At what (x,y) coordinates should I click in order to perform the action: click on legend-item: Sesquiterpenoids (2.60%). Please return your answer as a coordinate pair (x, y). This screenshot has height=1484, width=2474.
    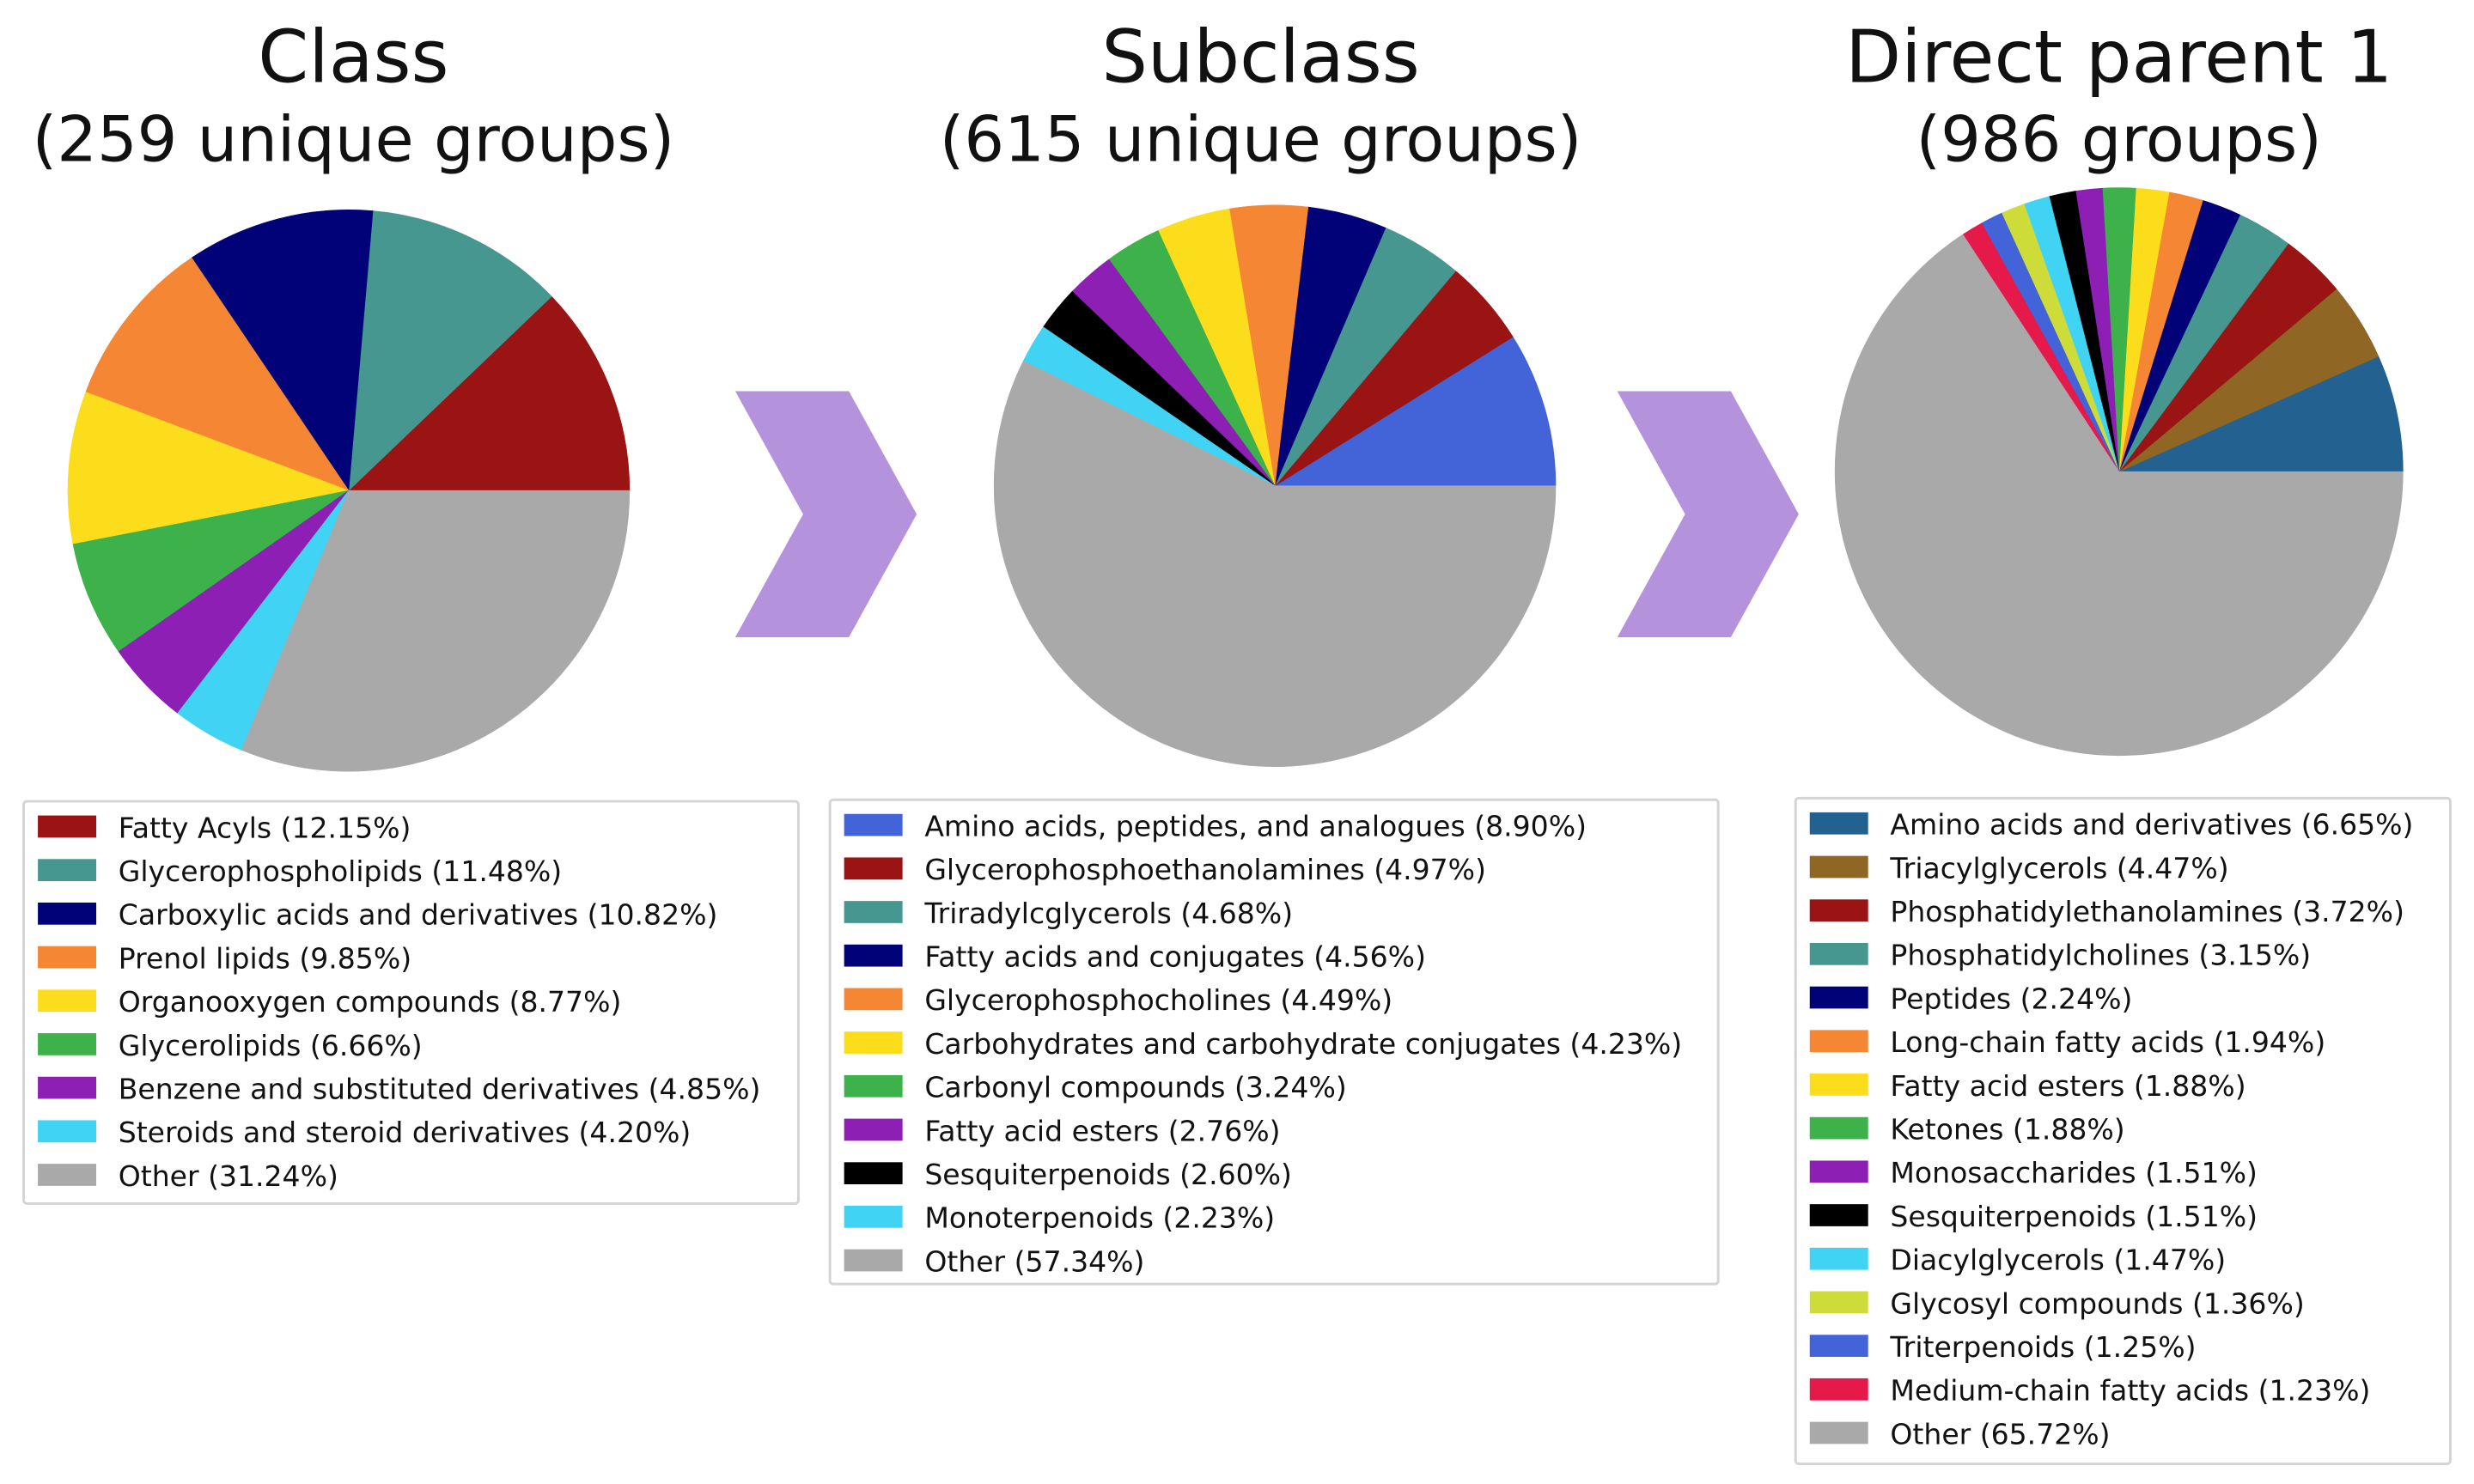
    Looking at the image, I should click on (1068, 1174).